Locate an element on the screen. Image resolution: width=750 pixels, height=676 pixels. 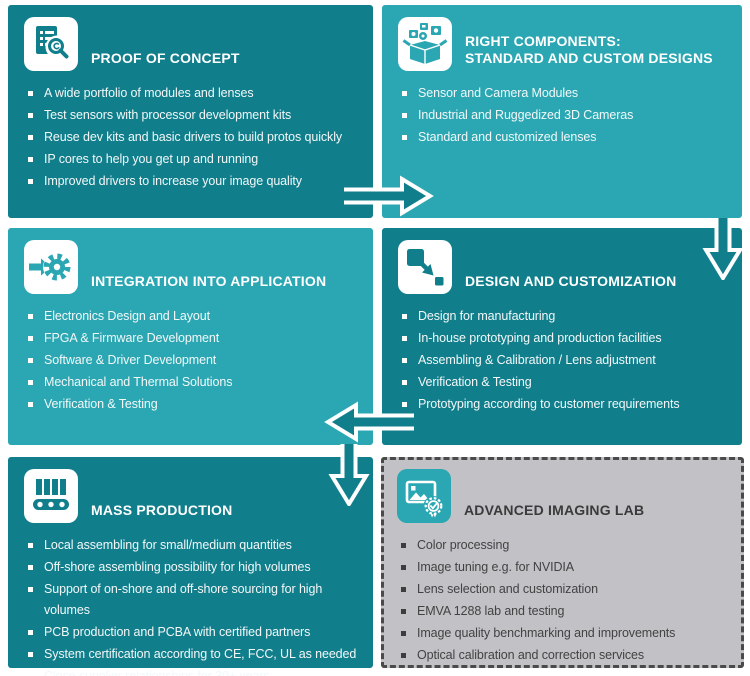
panel-title-line: STANDARD AND CUSTOM DESIGNS is located at coordinates (589, 58).